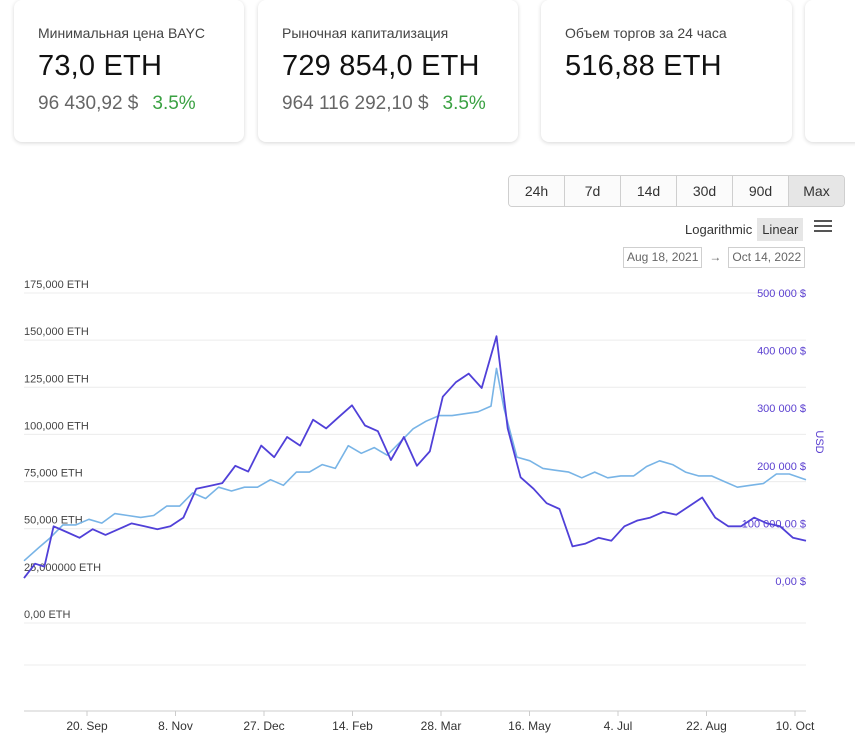  Describe the element at coordinates (646, 33) in the screenshot. I see `volume-label: Объем торгов за 24 часа` at that location.